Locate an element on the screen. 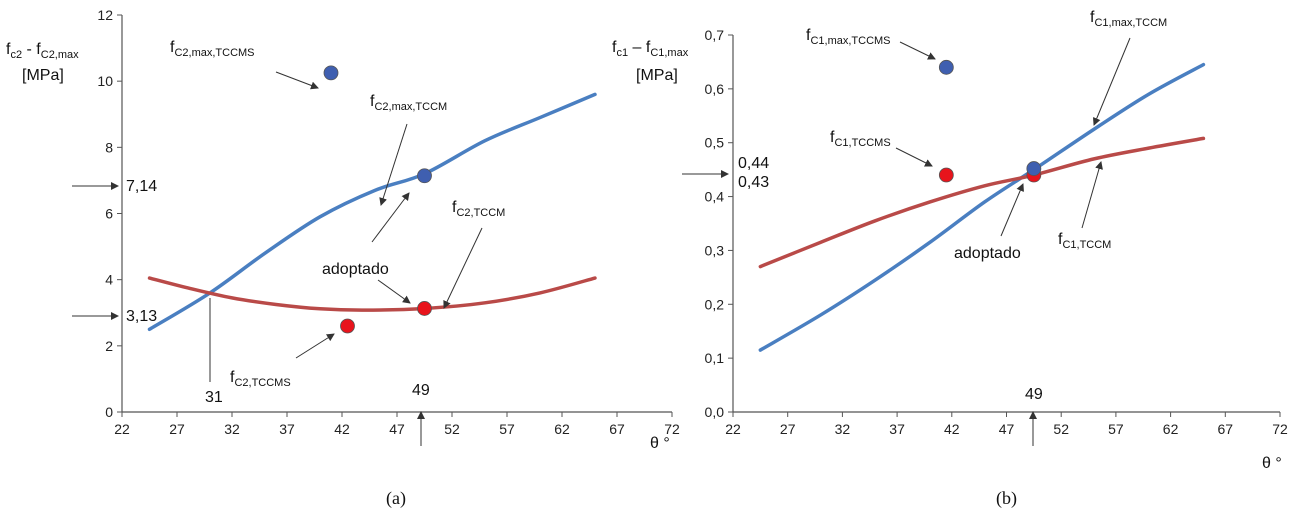  arrow-fc2-max-tccms is located at coordinates (297, 80).